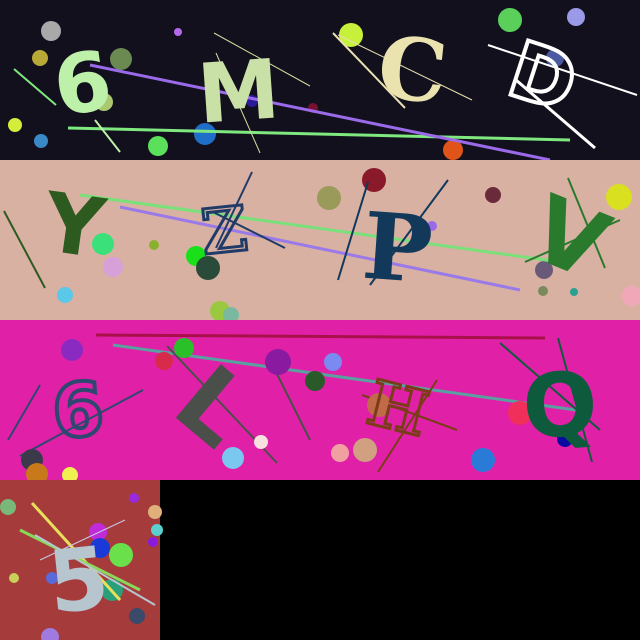 The height and width of the screenshot is (640, 640). What do you see at coordinates (74, 226) in the screenshot?
I see `captcha-char: Y` at bounding box center [74, 226].